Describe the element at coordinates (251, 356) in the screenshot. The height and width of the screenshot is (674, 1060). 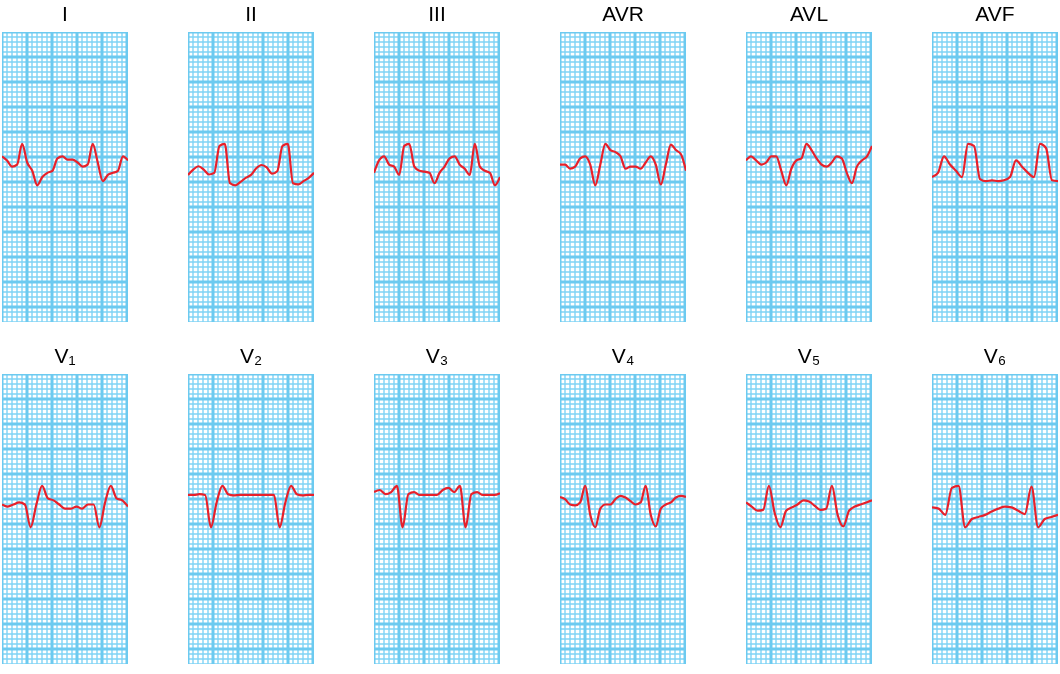
I see `chart-title: V₂` at that location.